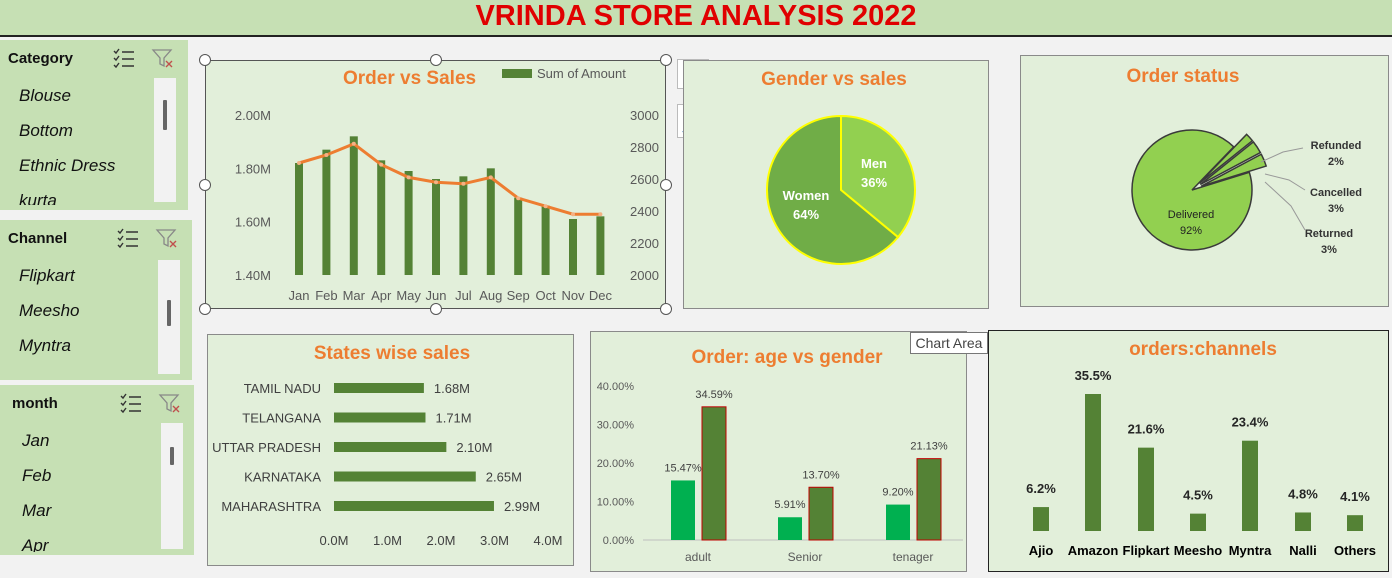  What do you see at coordinates (441, 540) in the screenshot?
I see `x-tick-label: 2.0M` at bounding box center [441, 540].